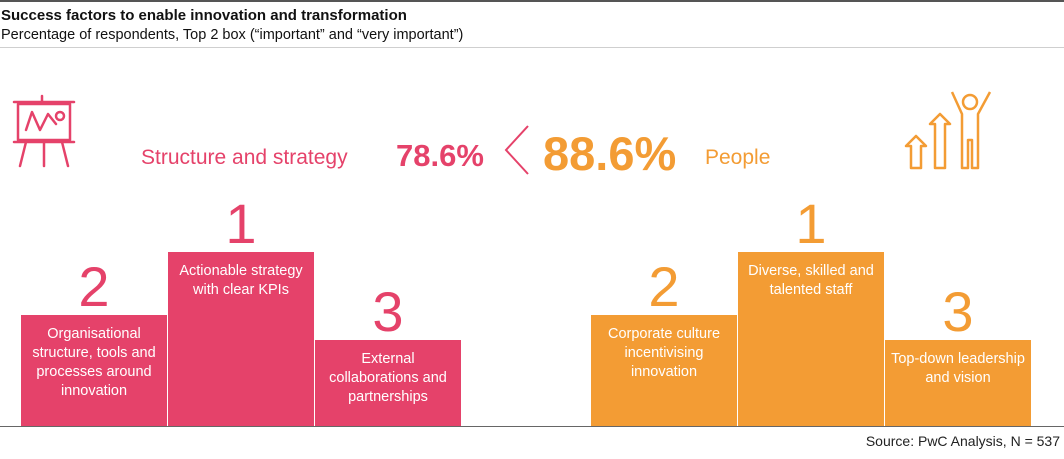 The image size is (1064, 459). What do you see at coordinates (241, 280) in the screenshot?
I see `podium-bar-label: Actionable strategy with clear KPIs` at bounding box center [241, 280].